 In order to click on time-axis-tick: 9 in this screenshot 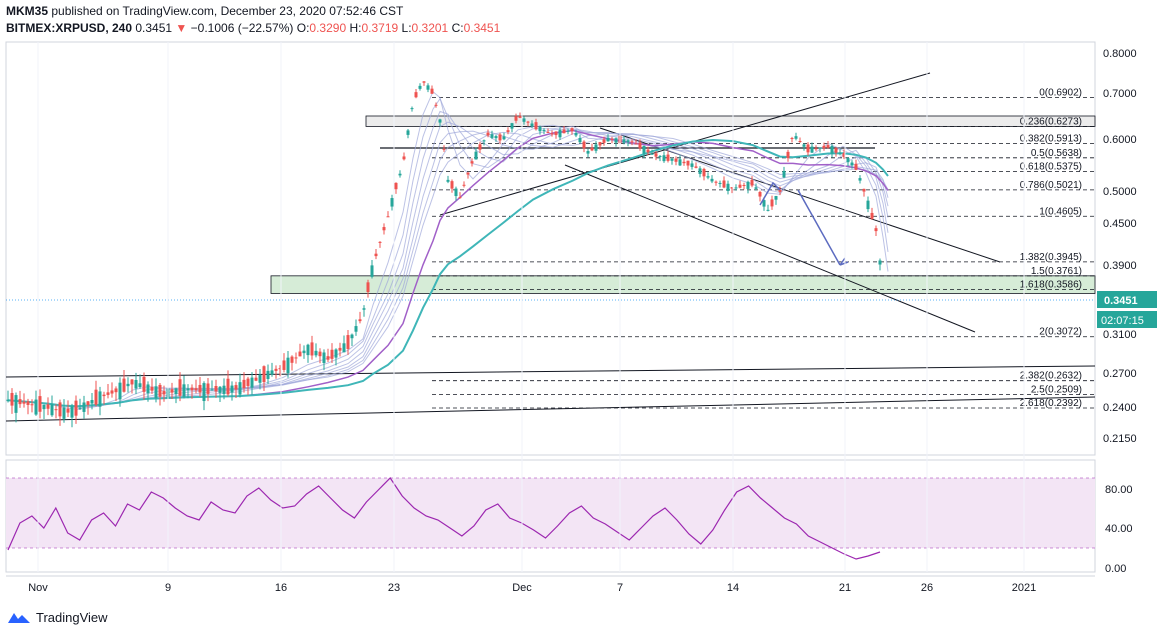, I will do `click(168, 588)`.